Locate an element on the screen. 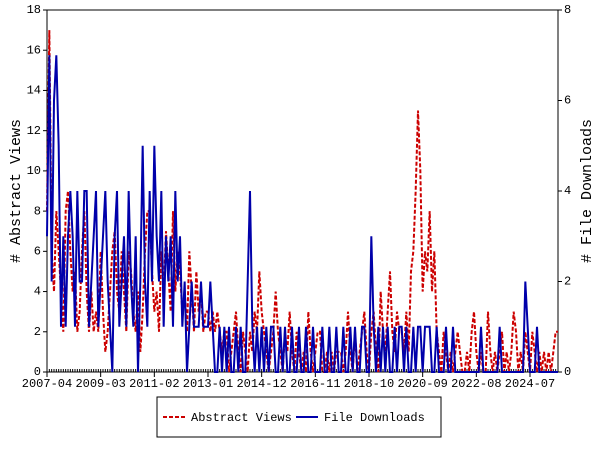 This screenshot has height=450, width=600. y-tick-label: 0 is located at coordinates (37, 372).